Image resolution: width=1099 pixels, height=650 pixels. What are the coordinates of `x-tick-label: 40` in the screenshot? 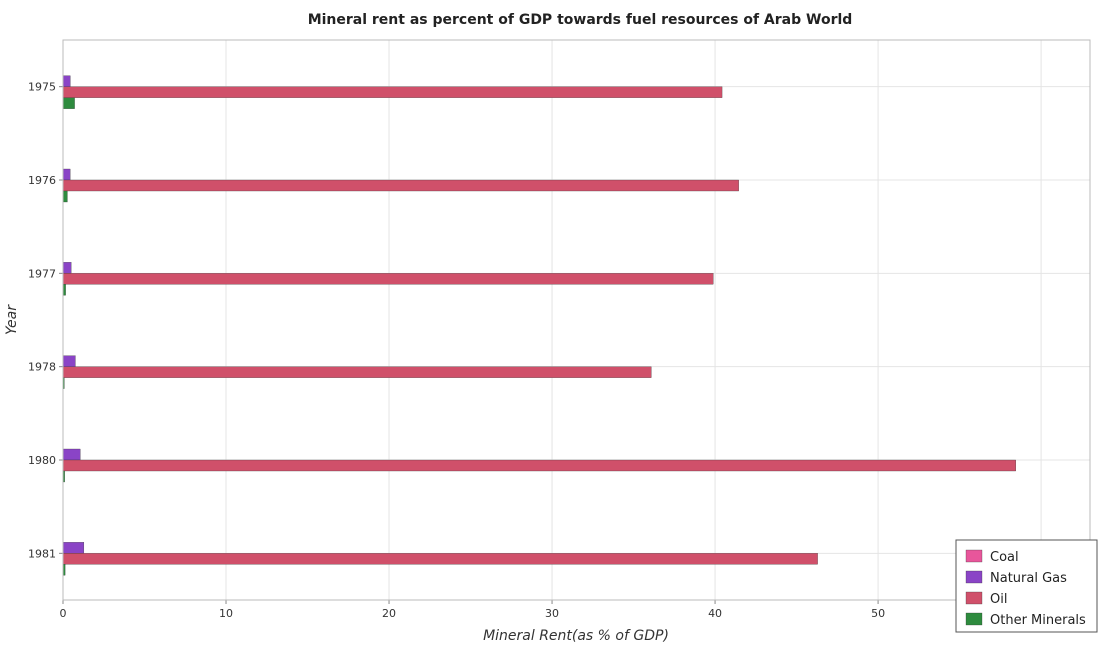 It's located at (715, 613).